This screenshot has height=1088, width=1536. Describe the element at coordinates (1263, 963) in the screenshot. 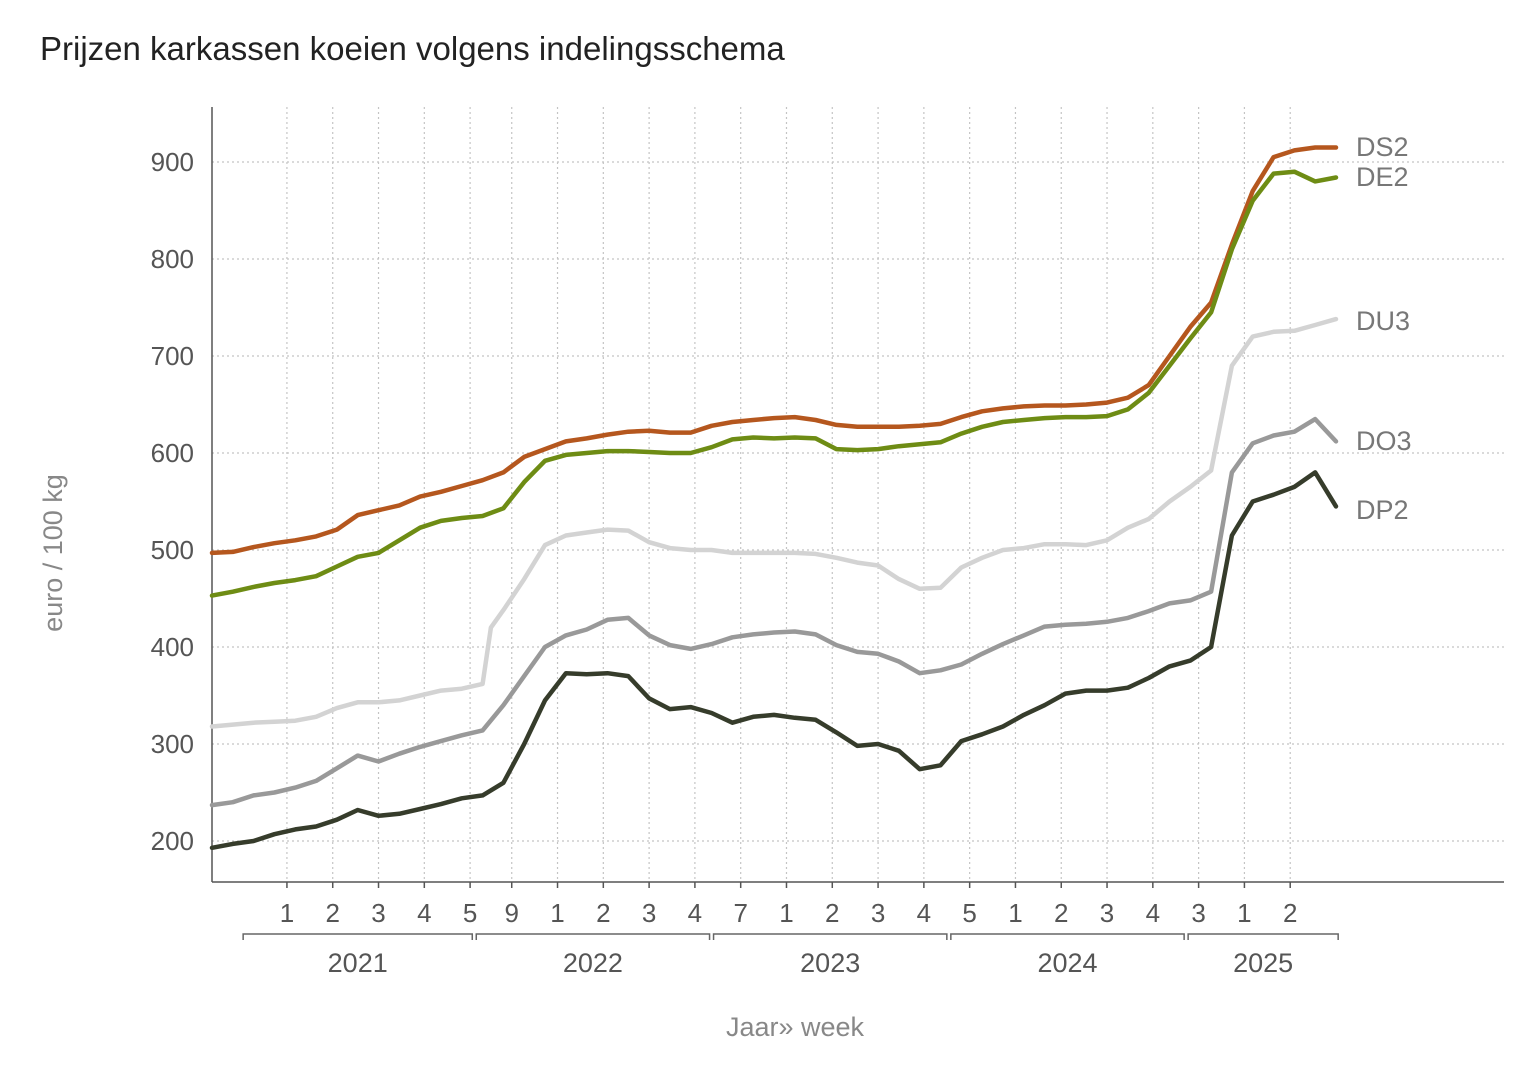

I see `year-label: 2025` at that location.